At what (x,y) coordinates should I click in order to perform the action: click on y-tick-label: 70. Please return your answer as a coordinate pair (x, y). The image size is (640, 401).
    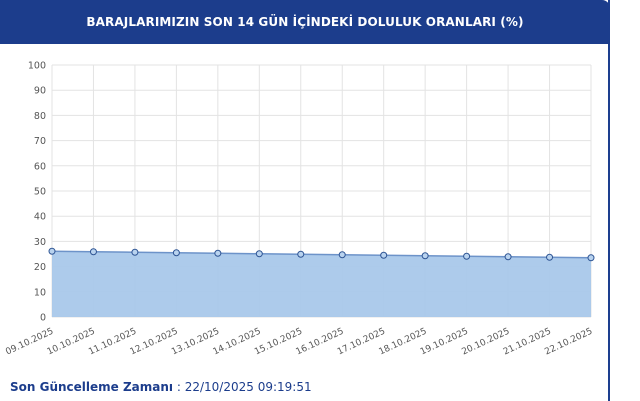
    Looking at the image, I should click on (40, 141).